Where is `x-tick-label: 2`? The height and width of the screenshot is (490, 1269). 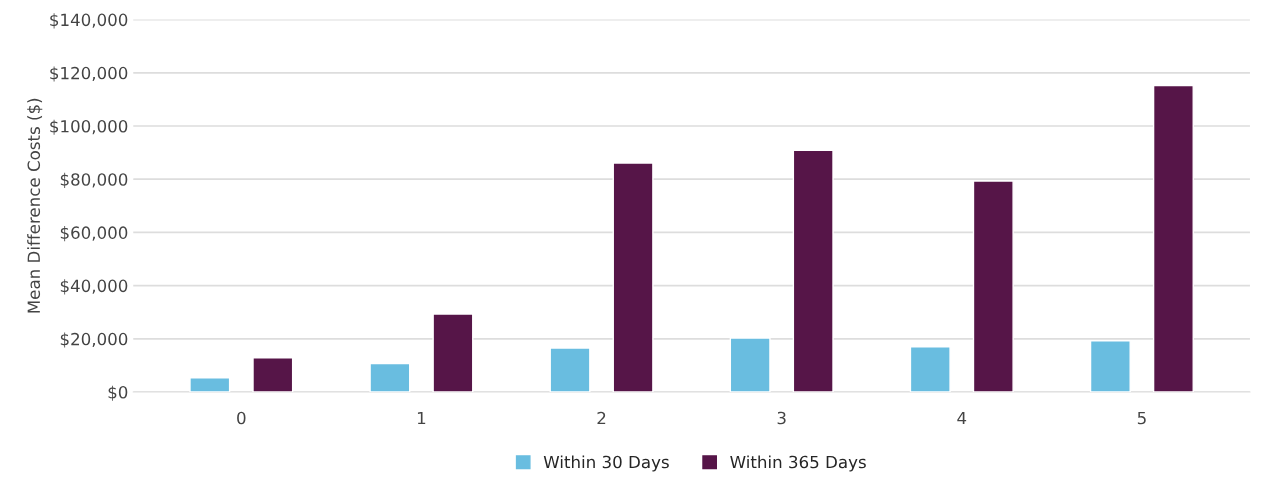 x-tick-label: 2 is located at coordinates (601, 418).